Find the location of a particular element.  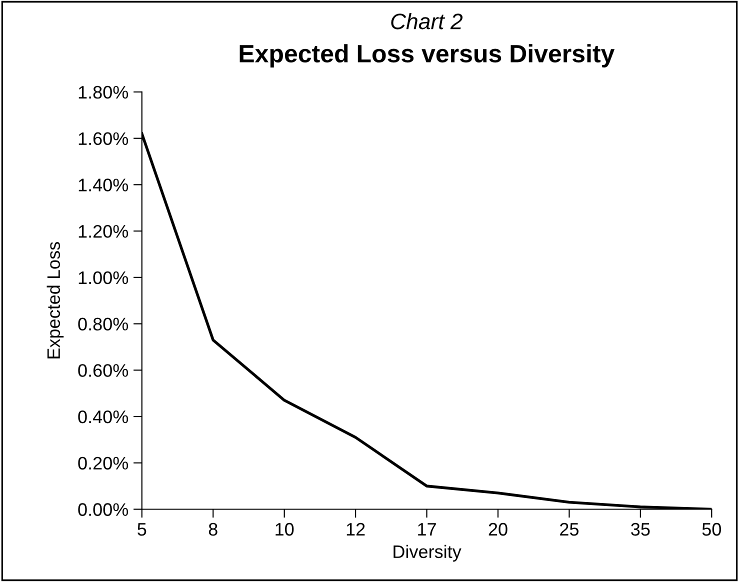

y-tick-label: 1.00% is located at coordinates (103, 277).